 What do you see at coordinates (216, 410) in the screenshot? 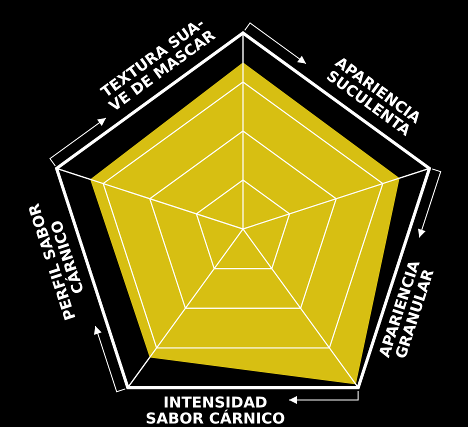
I see `spoke-label: INTENSIDAD SABOR CÁRNICO` at bounding box center [216, 410].